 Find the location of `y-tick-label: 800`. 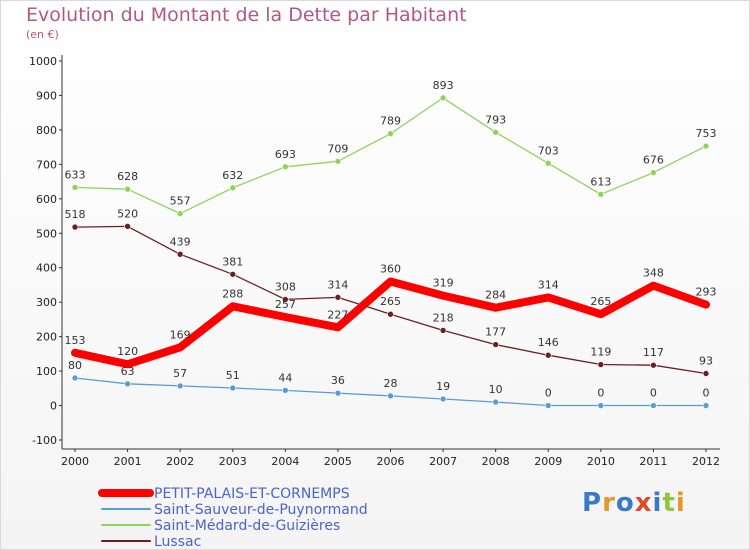

y-tick-label: 800 is located at coordinates (46, 130).